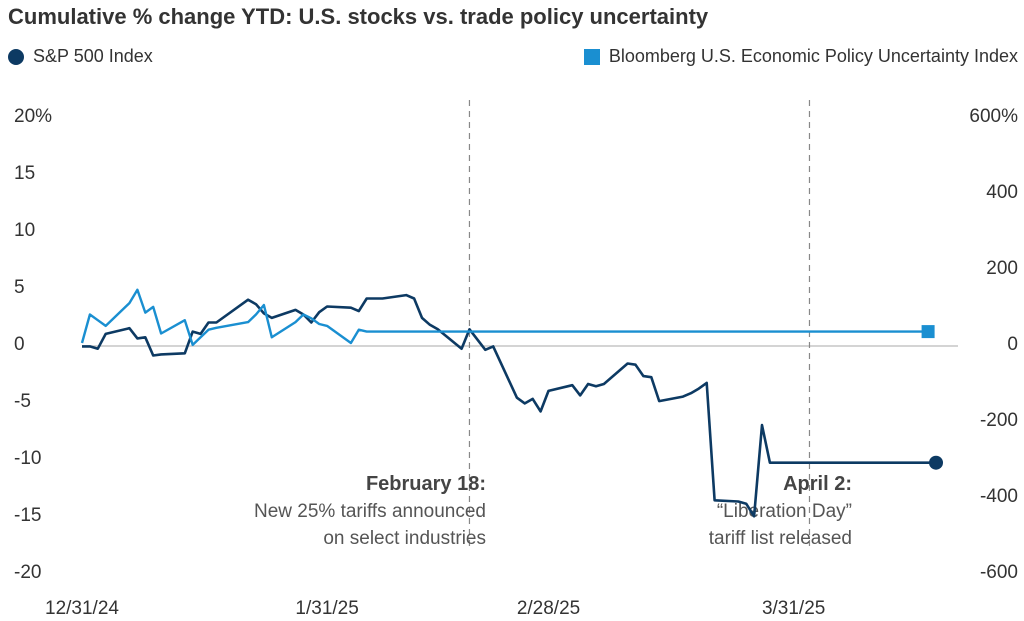 The width and height of the screenshot is (1024, 621). Describe the element at coordinates (82, 608) in the screenshot. I see `x-tick-label: 12/31/24` at that location.